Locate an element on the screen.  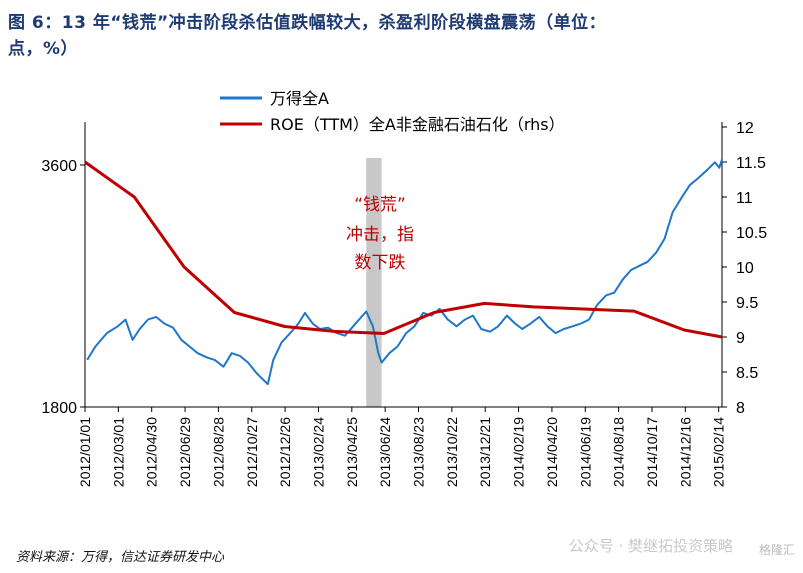
x-tick-label: 2012/12/26 is located at coordinates (285, 452).